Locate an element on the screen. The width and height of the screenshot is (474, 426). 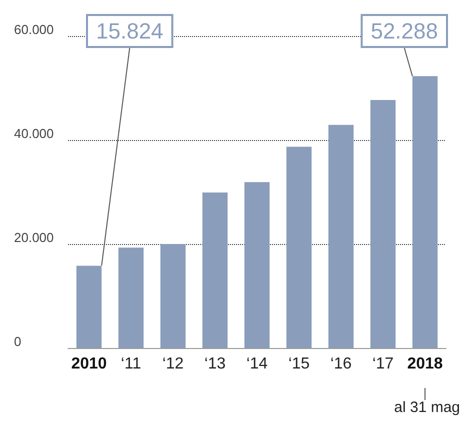
x-tick-label: ‘11 is located at coordinates (131, 364).